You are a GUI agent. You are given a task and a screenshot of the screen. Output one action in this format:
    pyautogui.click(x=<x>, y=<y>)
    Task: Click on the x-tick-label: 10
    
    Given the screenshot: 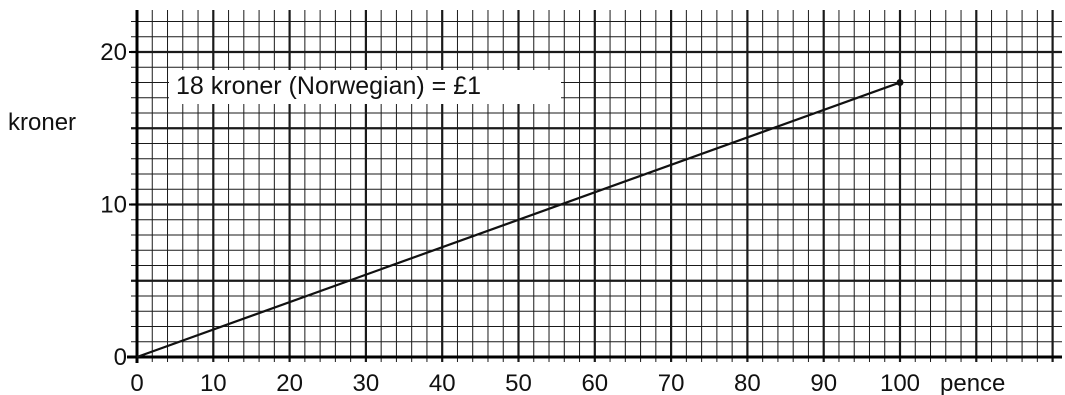 What is the action you would take?
    pyautogui.click(x=213, y=382)
    